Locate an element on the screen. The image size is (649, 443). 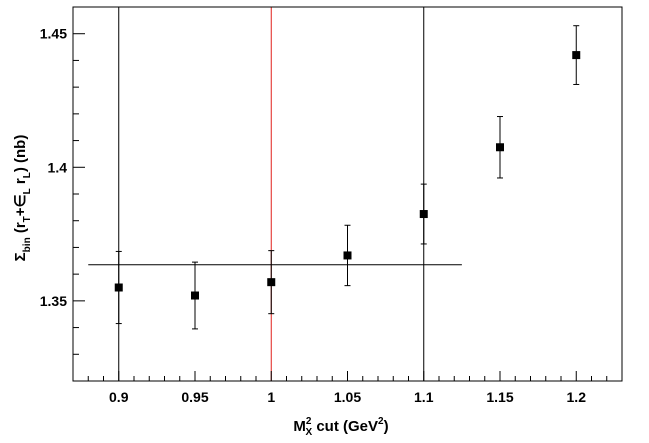
x-tick-label-2: 1 is located at coordinates (271, 397).